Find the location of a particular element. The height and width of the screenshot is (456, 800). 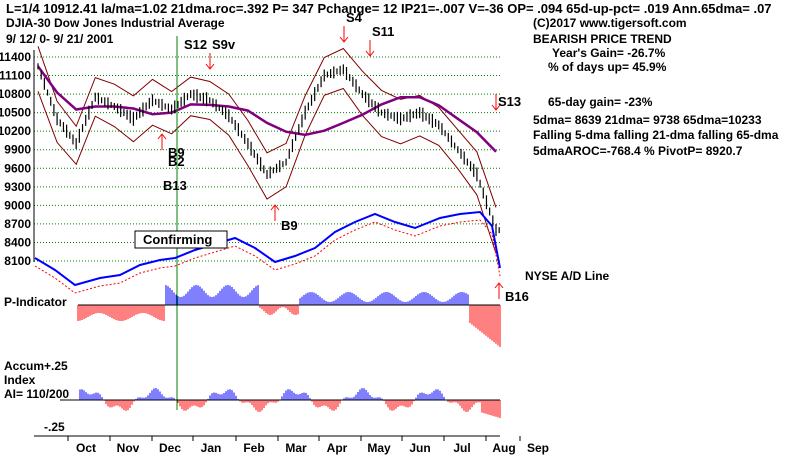

signal-label: B2 is located at coordinates (176, 161).